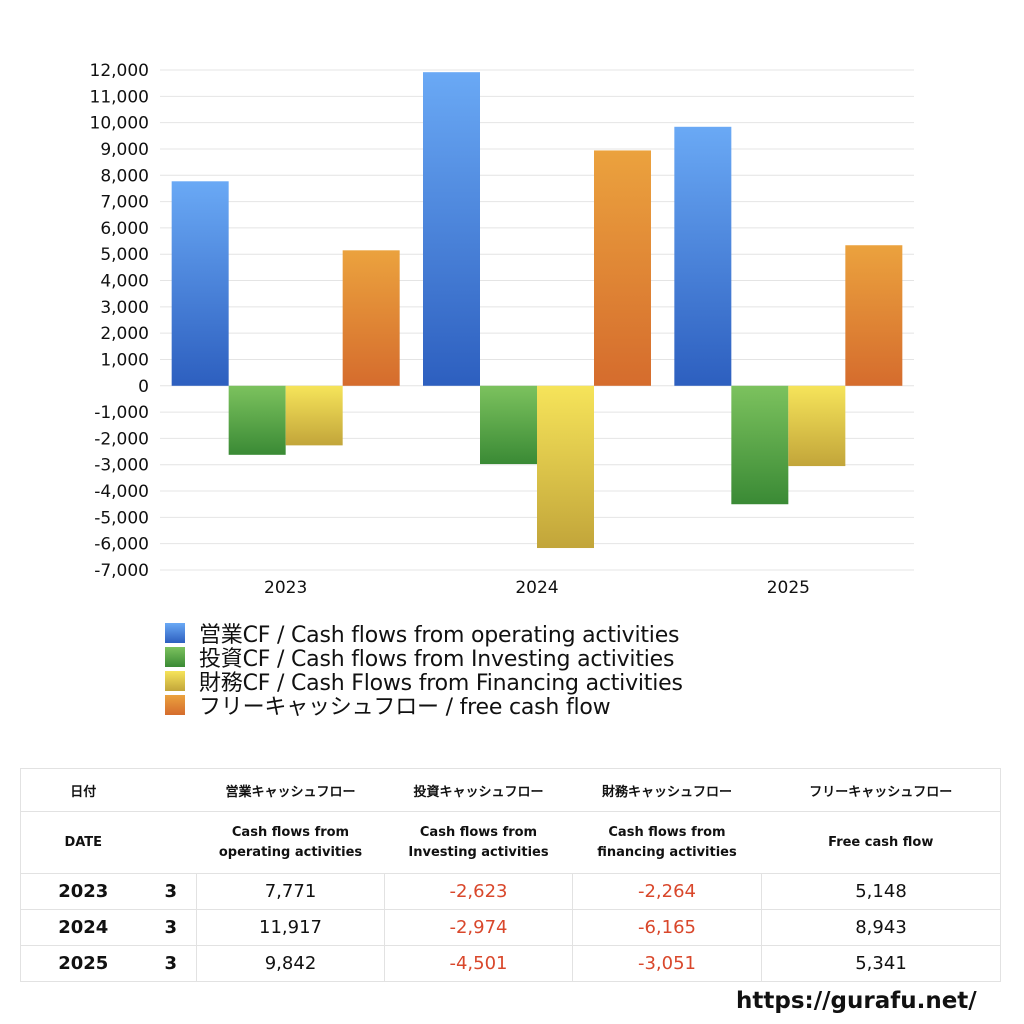 This screenshot has height=1024, width=1024. I want to click on y-tick-label: -3,000, so click(121, 466).